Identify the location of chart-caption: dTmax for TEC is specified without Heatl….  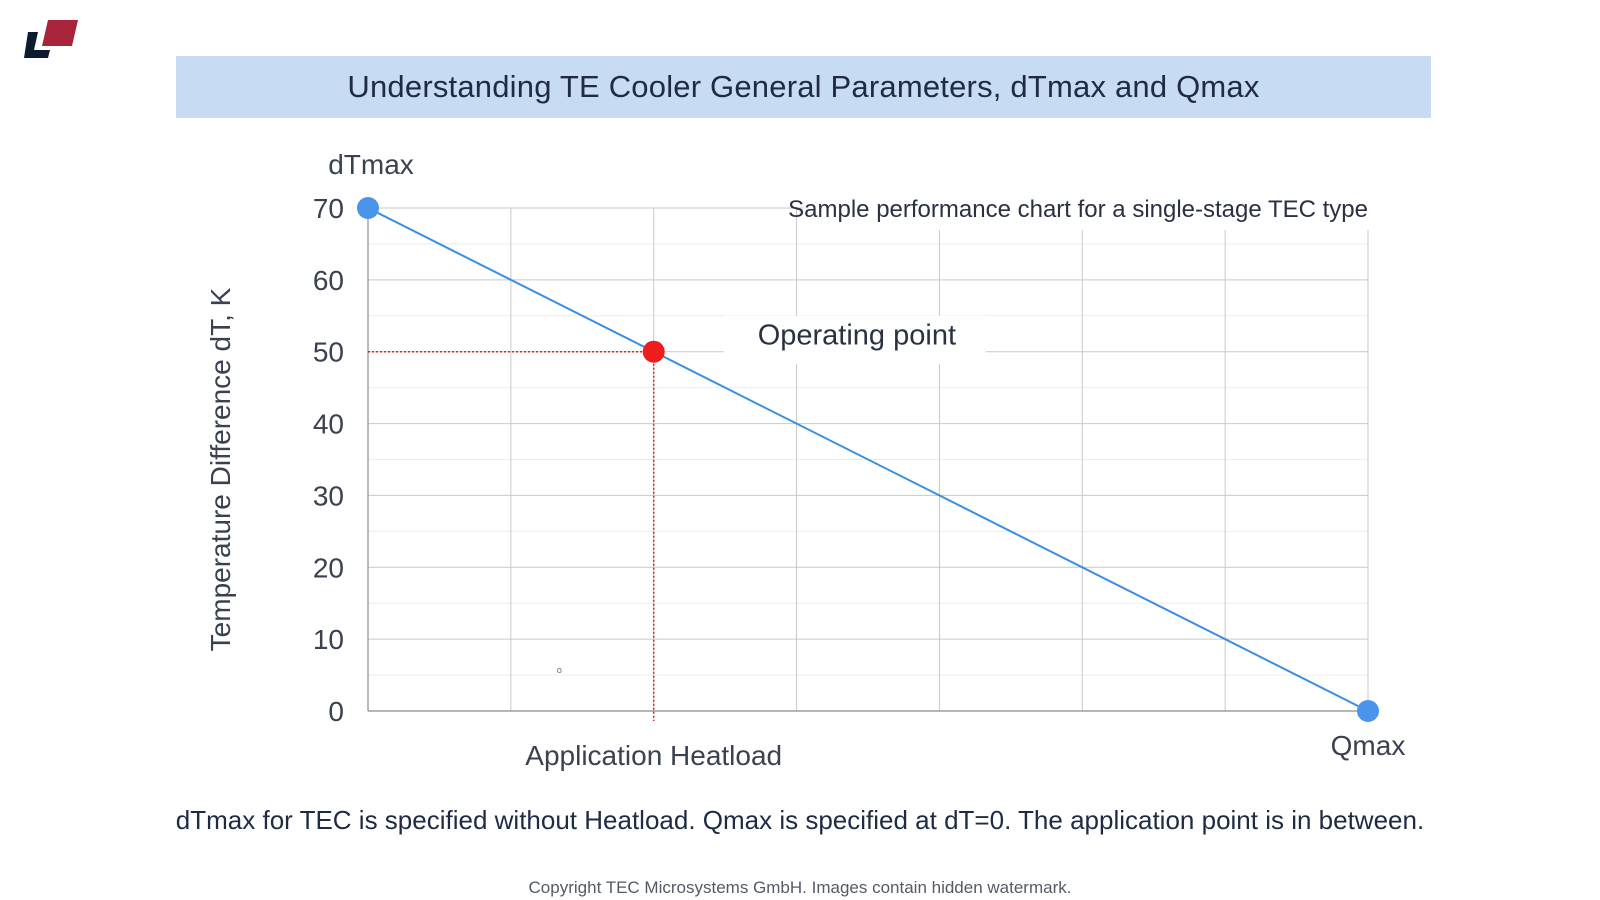
(800, 820).